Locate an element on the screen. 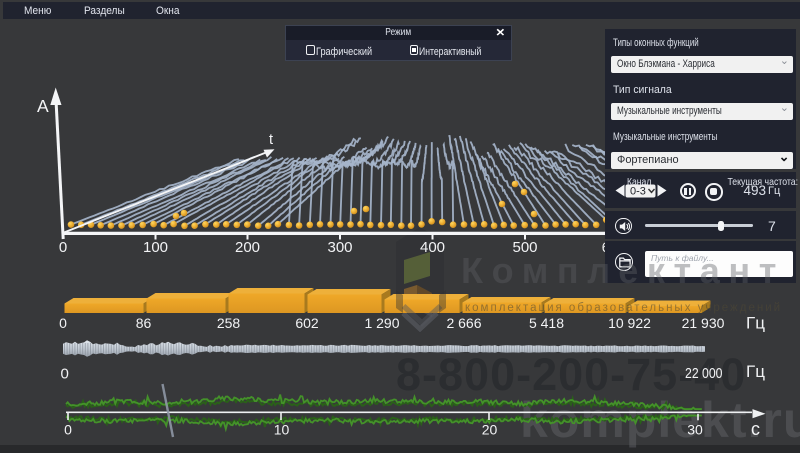  svg-text: 10 is located at coordinates (282, 430).